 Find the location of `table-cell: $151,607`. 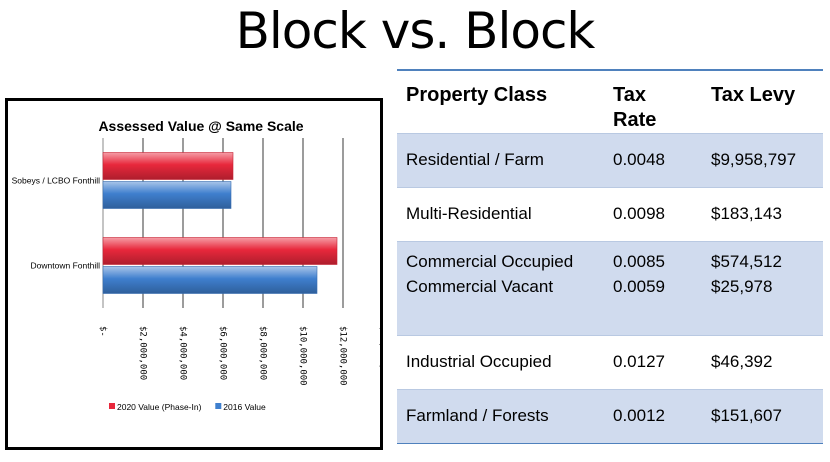

table-cell: $151,607 is located at coordinates (762, 417).